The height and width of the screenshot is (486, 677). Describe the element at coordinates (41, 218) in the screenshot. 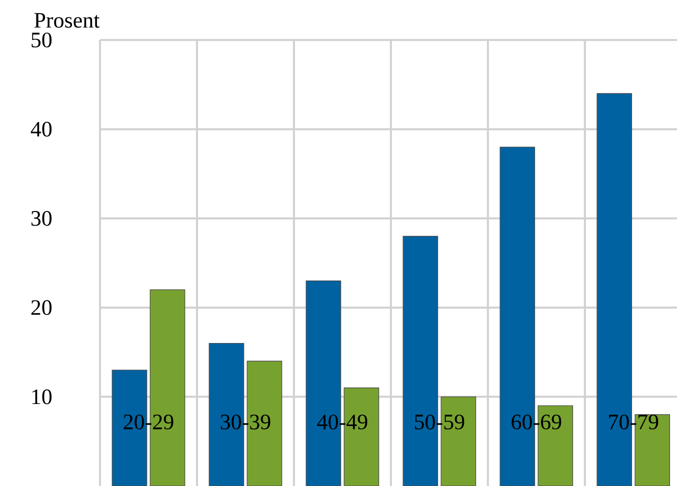

I see `y-tick-label: 30` at that location.